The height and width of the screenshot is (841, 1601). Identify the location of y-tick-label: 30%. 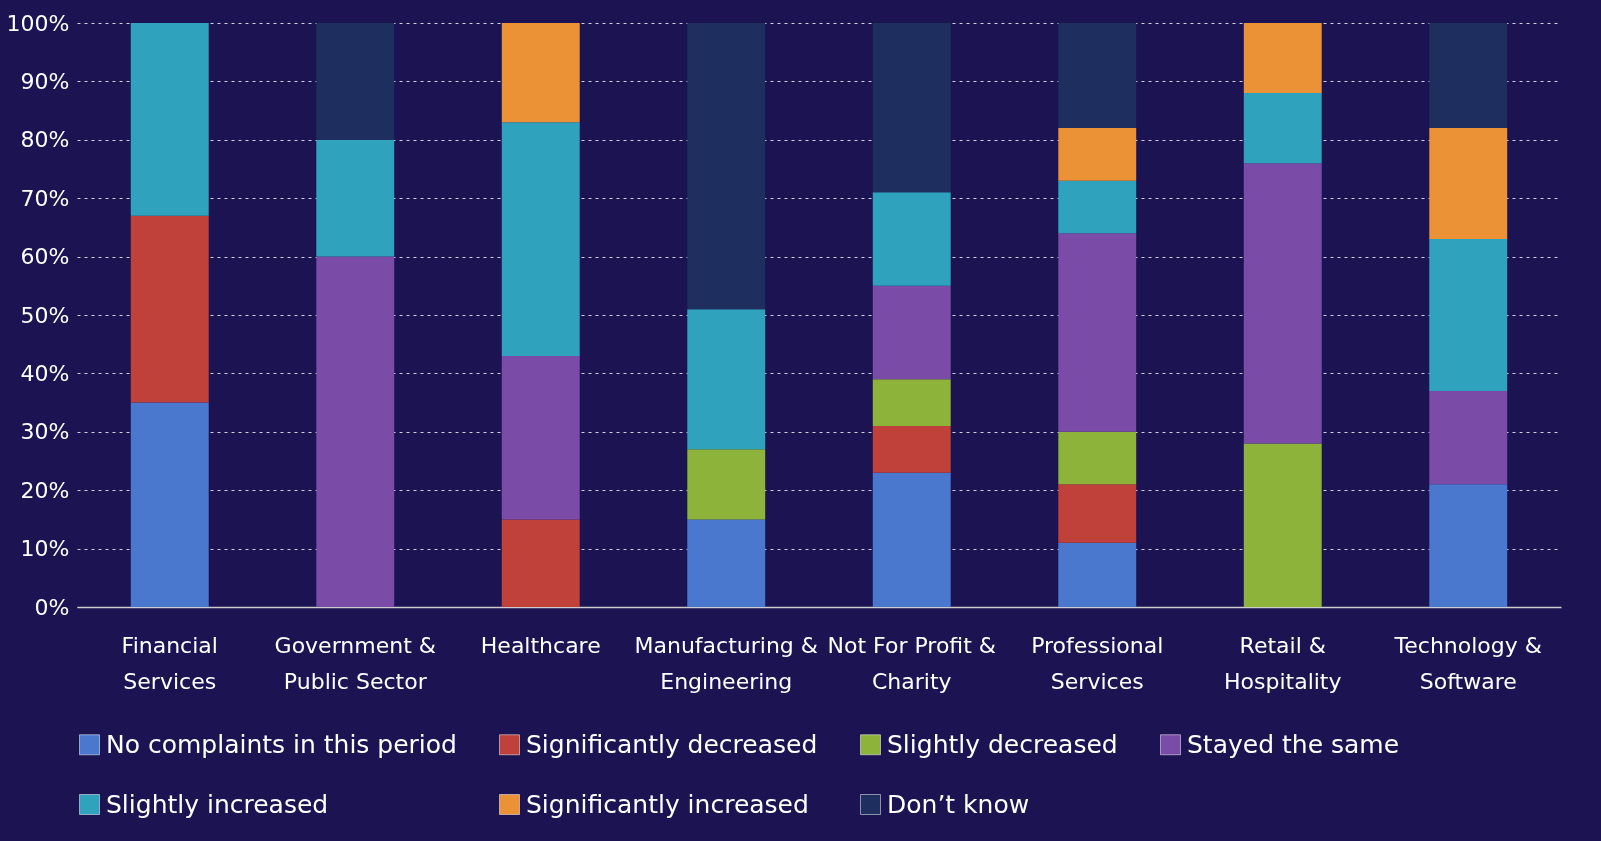
(45, 432).